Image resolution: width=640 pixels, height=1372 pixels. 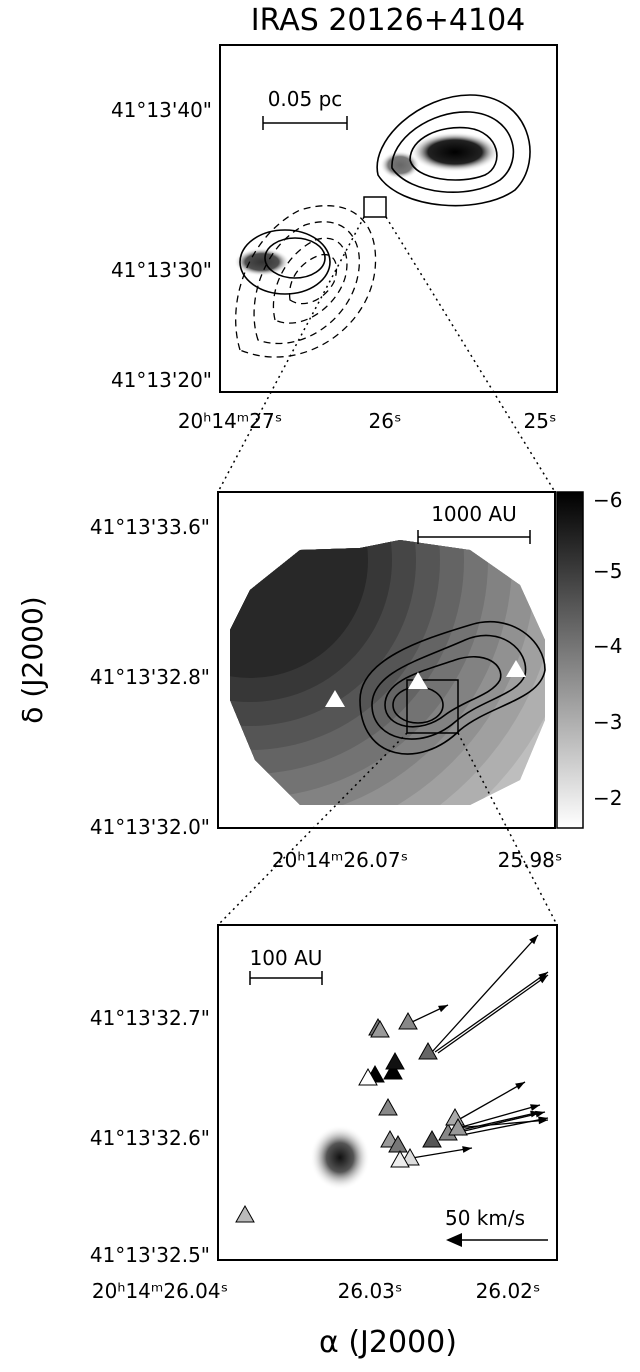 I want to click on colorbar-tick-label: −4, so click(x=607, y=646).